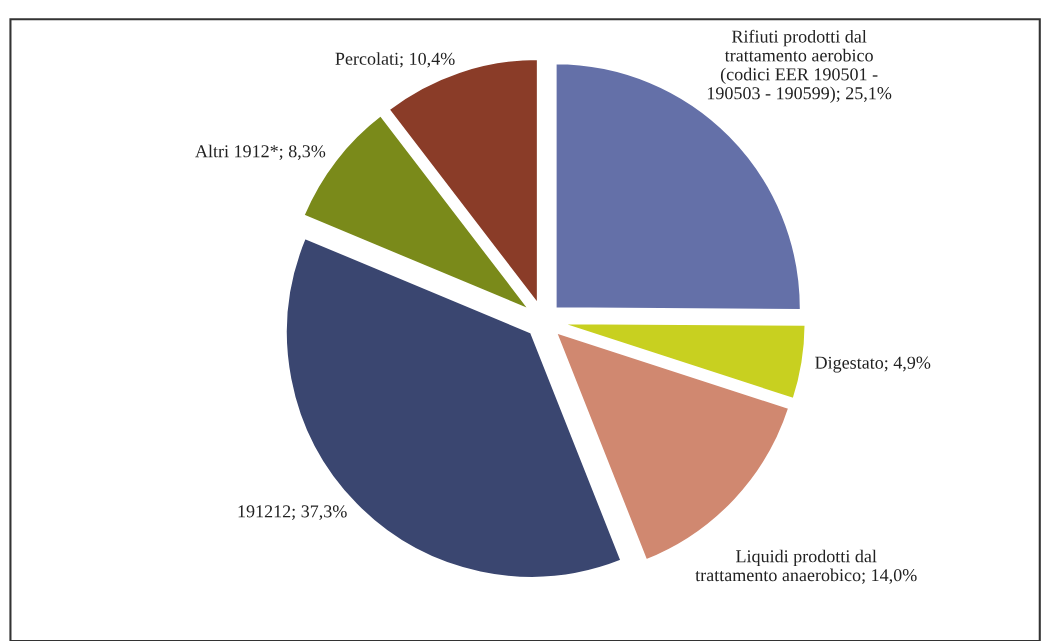  What do you see at coordinates (799, 66) in the screenshot?
I see `slice-label: Rifiuti prodotti dal trattamento aerobico (codici EER 190501 - 190503 - 190599); 25,1%` at bounding box center [799, 66].